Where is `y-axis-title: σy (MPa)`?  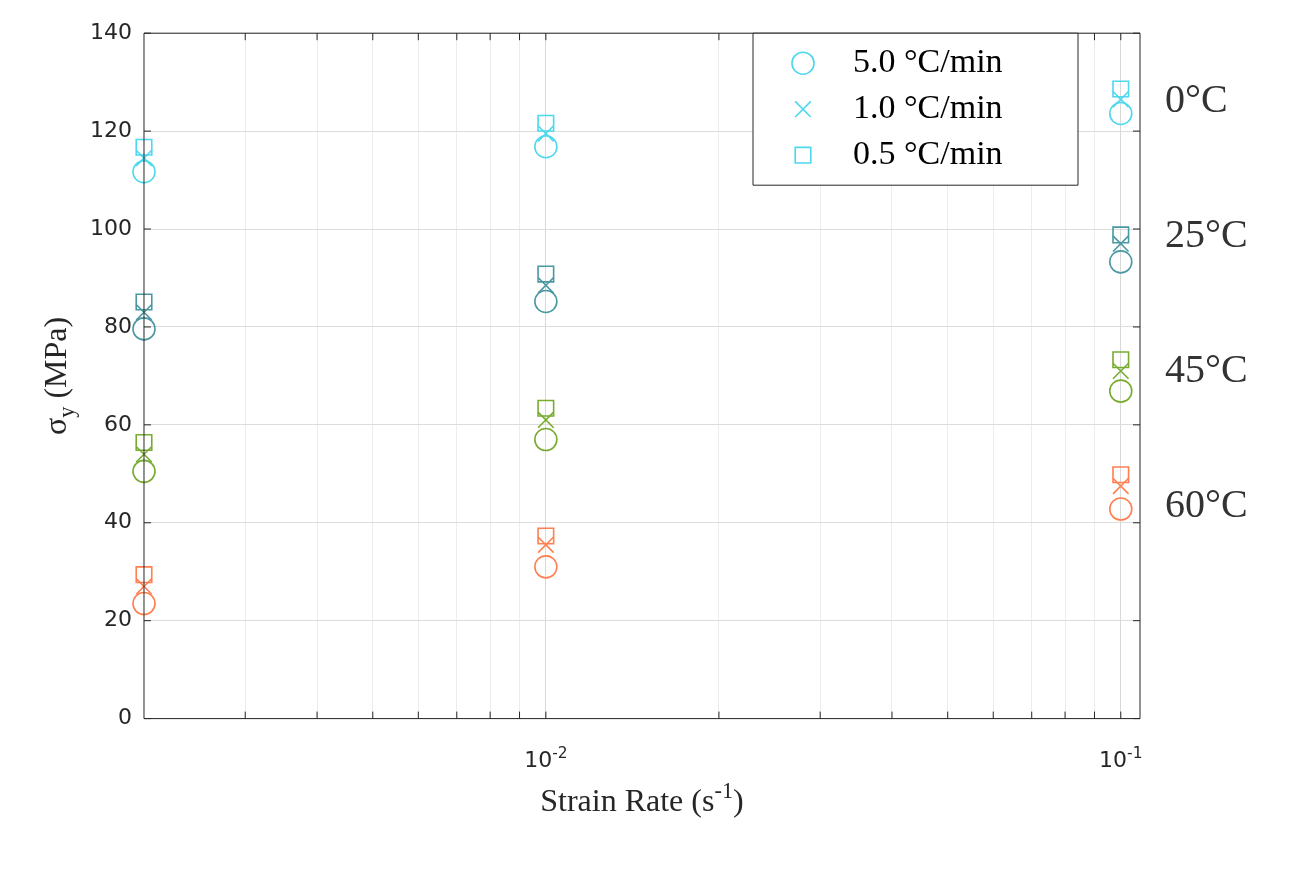 y-axis-title: σy (MPa) is located at coordinates (57, 376).